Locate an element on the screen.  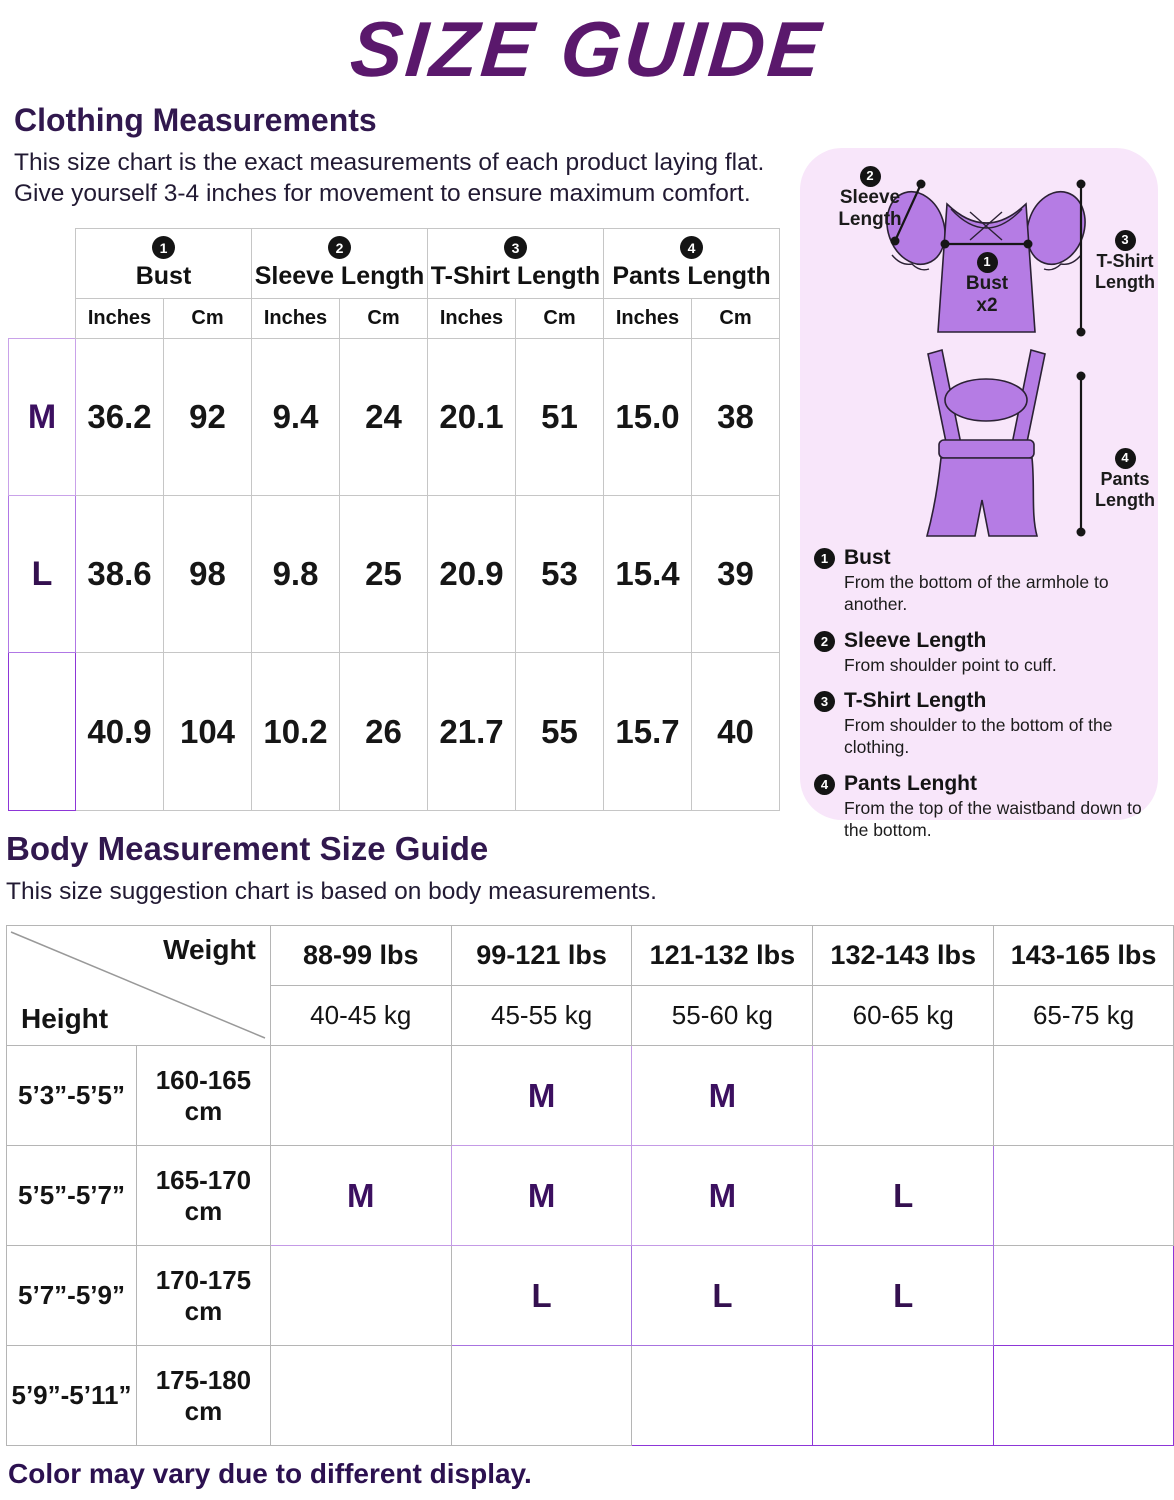
height-label-cm: 170-175 cm is located at coordinates (203, 1295).